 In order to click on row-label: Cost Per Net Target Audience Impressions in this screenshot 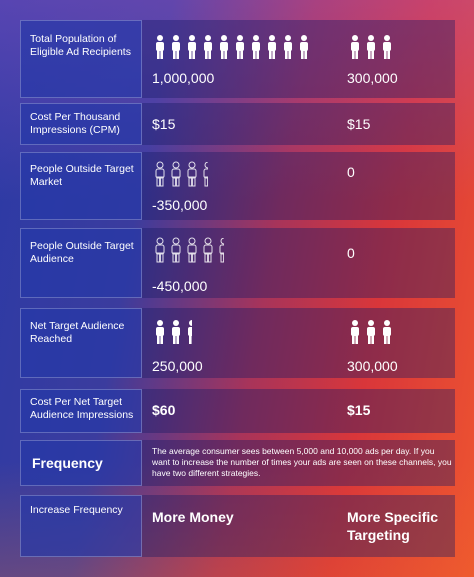, I will do `click(82, 408)`.